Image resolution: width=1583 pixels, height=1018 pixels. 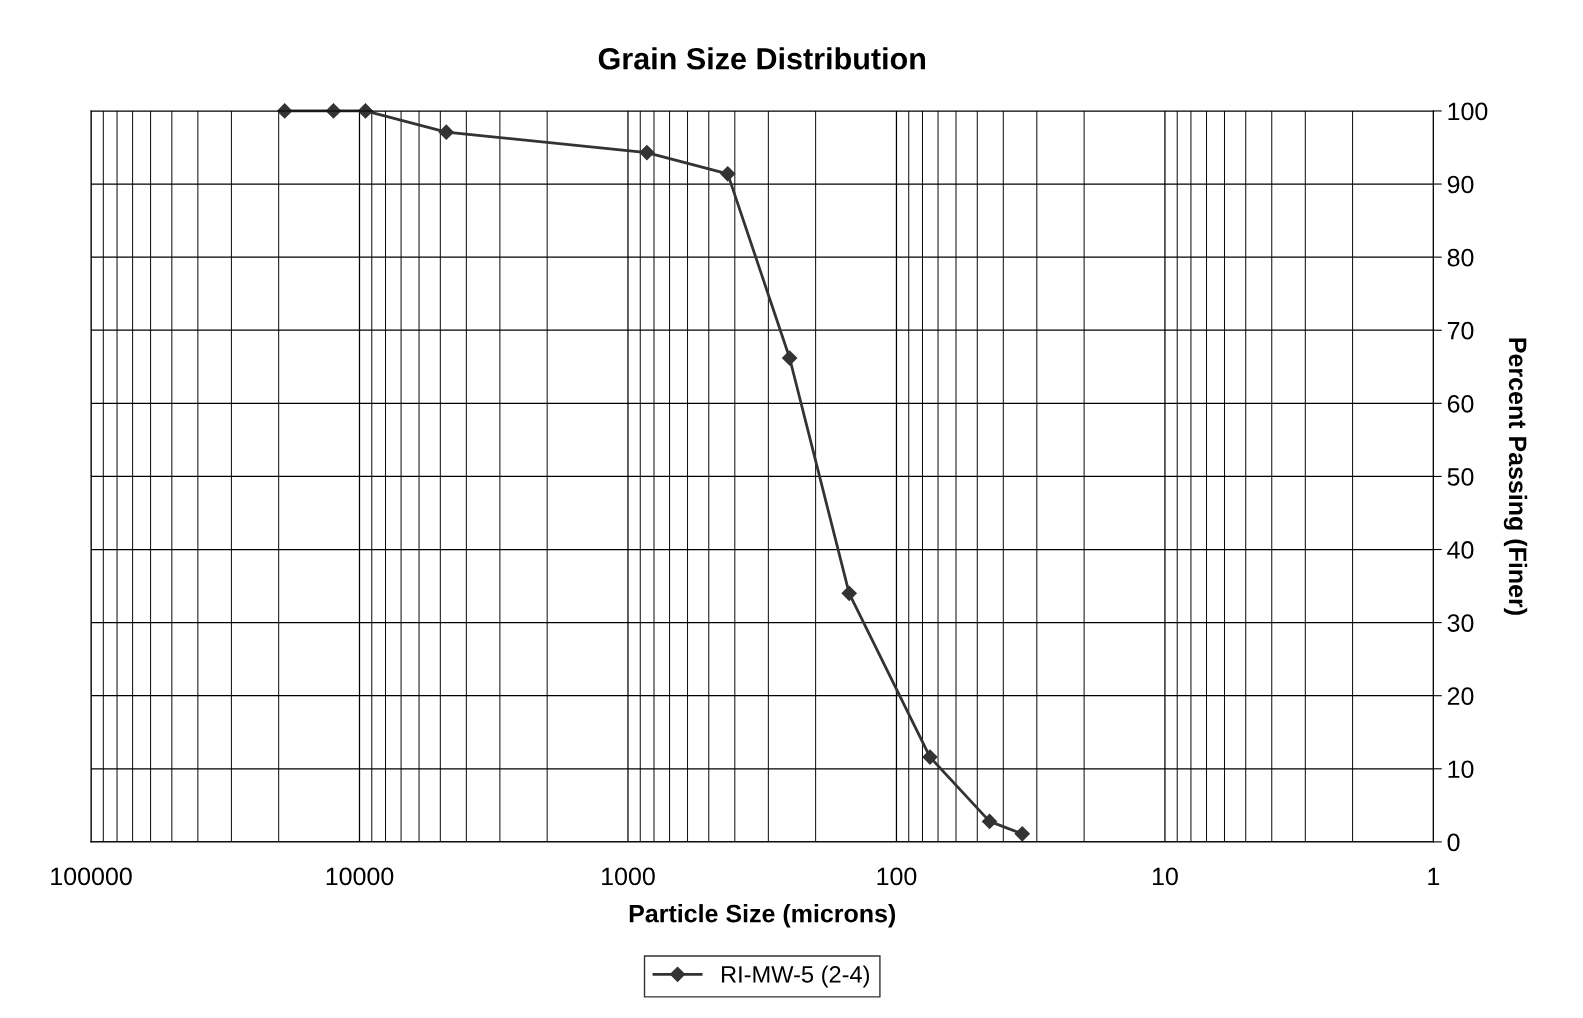 I want to click on x-tick-label: 1000, so click(x=628, y=876).